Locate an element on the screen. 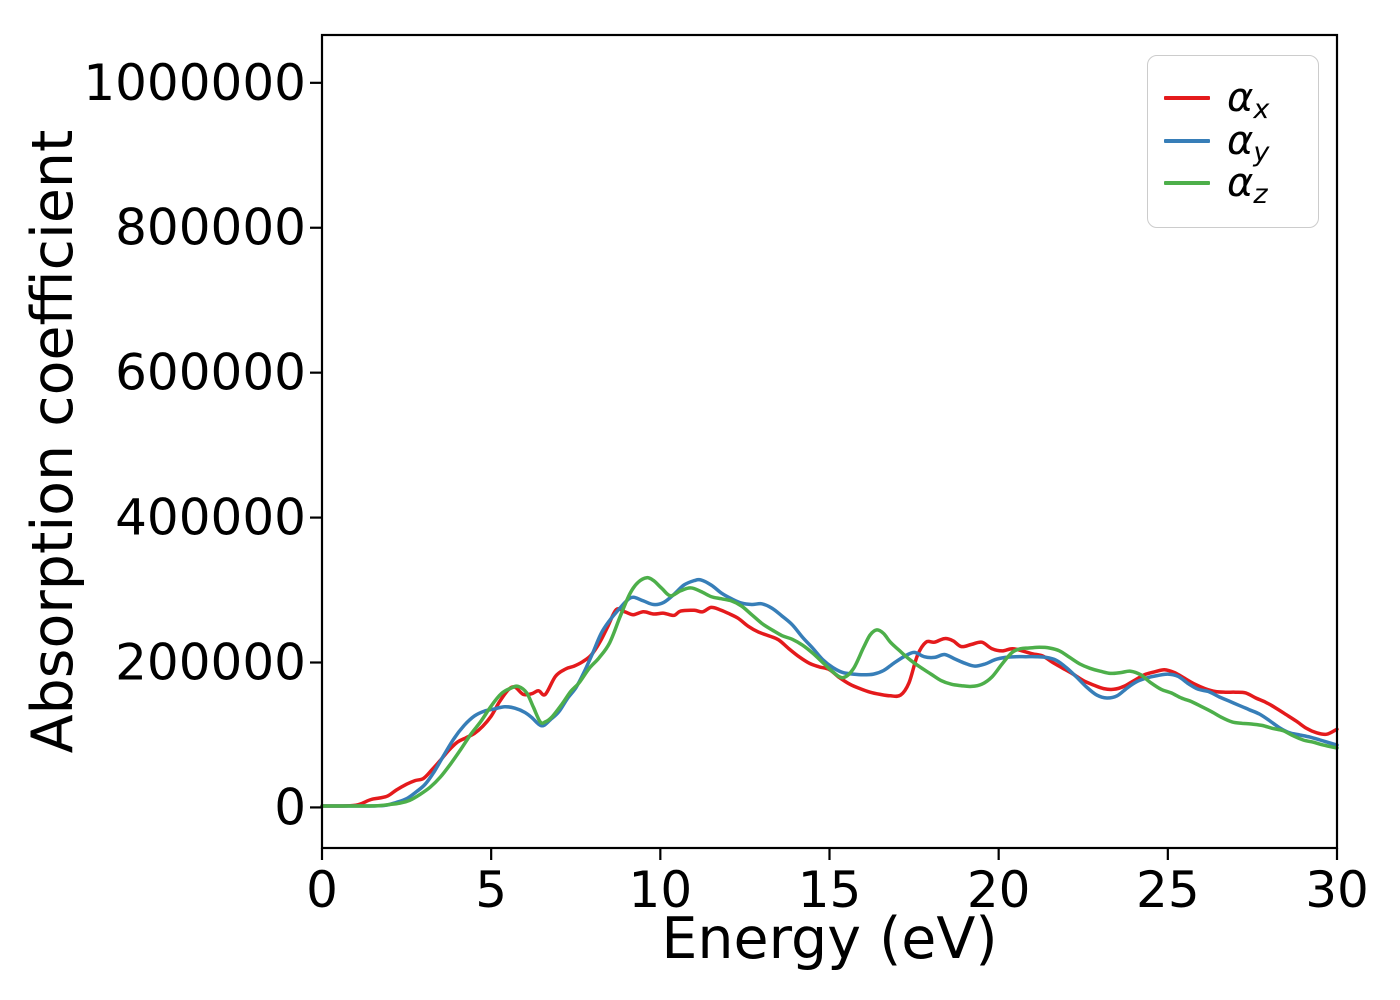 The width and height of the screenshot is (1400, 1000). curve-alpha-x is located at coordinates (829, 706).